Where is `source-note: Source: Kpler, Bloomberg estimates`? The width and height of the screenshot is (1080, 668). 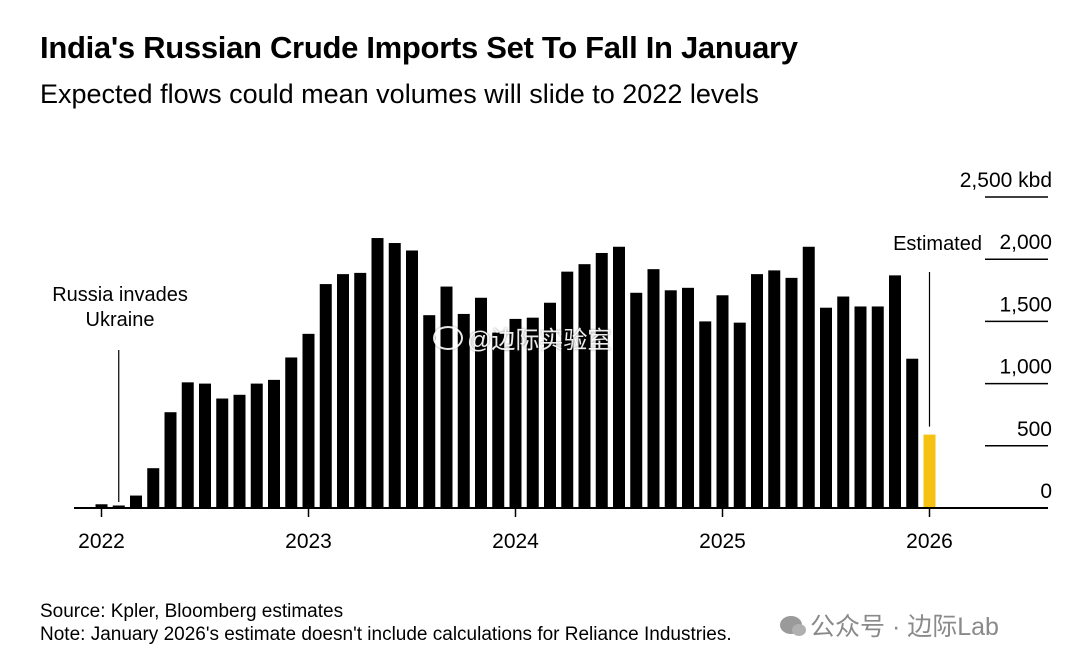 source-note: Source: Kpler, Bloomberg estimates is located at coordinates (192, 611).